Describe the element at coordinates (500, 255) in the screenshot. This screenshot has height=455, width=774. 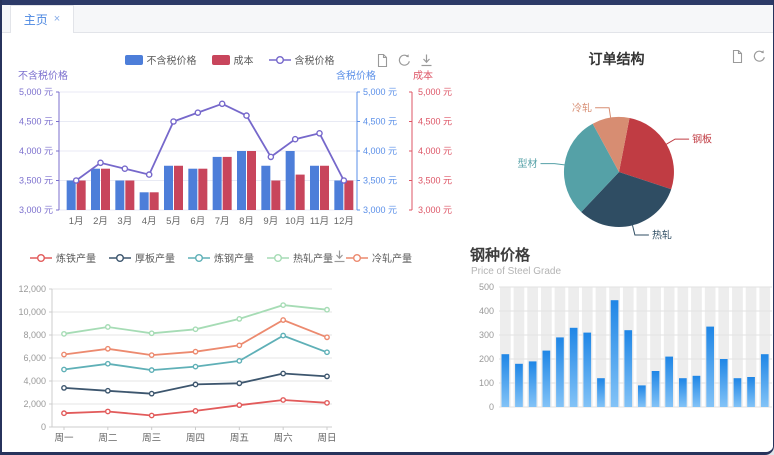
I see `bars-chart-title: 钢种价格` at that location.